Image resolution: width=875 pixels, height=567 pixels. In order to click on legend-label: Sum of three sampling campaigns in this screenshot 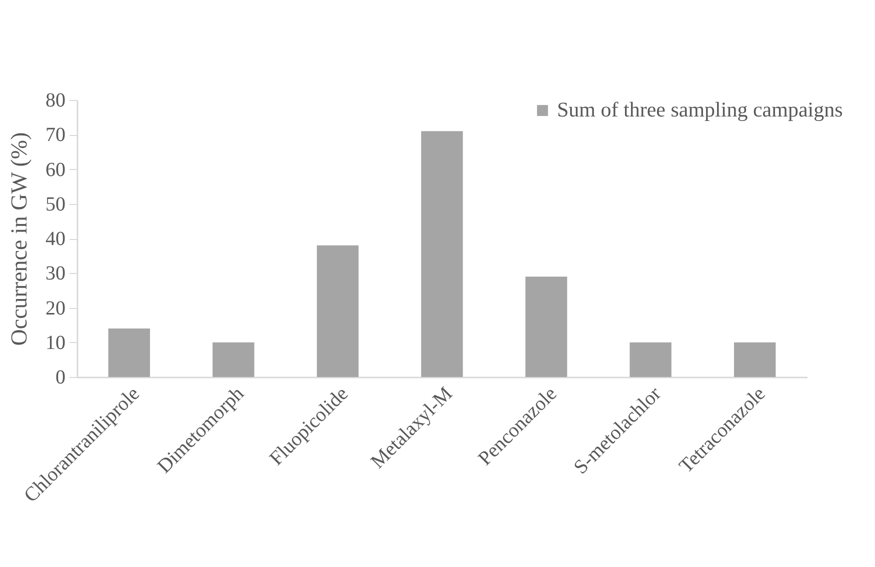, I will do `click(700, 110)`.